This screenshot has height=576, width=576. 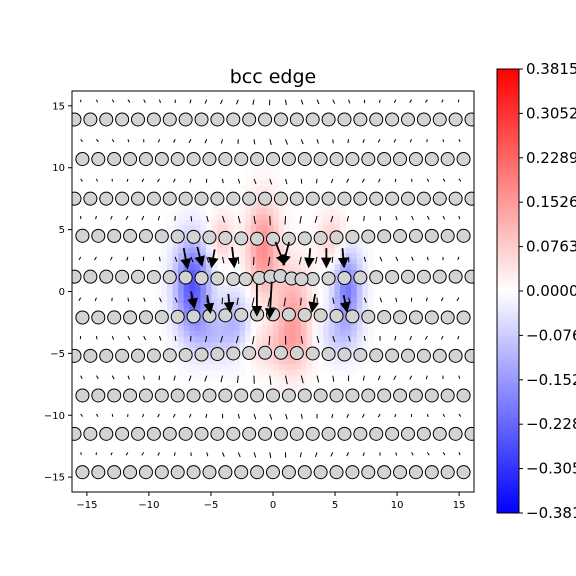 I want to click on x-axis: −15 −10 −5 0 5 10 15, so click(x=270, y=501).